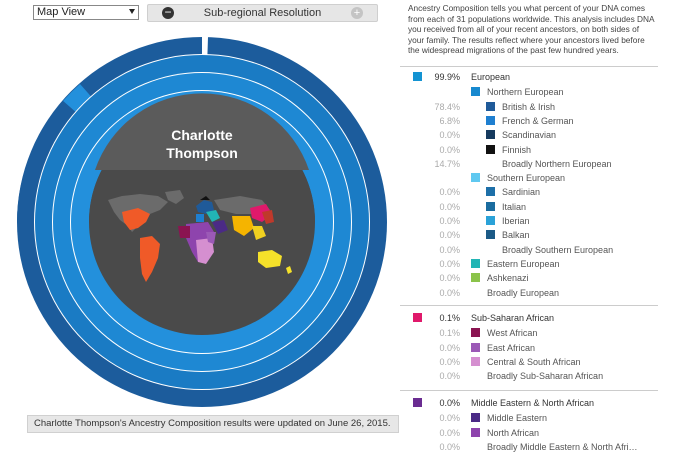 This screenshot has height=460, width=700. Describe the element at coordinates (200, 218) in the screenshot. I see `map-western-europe` at that location.